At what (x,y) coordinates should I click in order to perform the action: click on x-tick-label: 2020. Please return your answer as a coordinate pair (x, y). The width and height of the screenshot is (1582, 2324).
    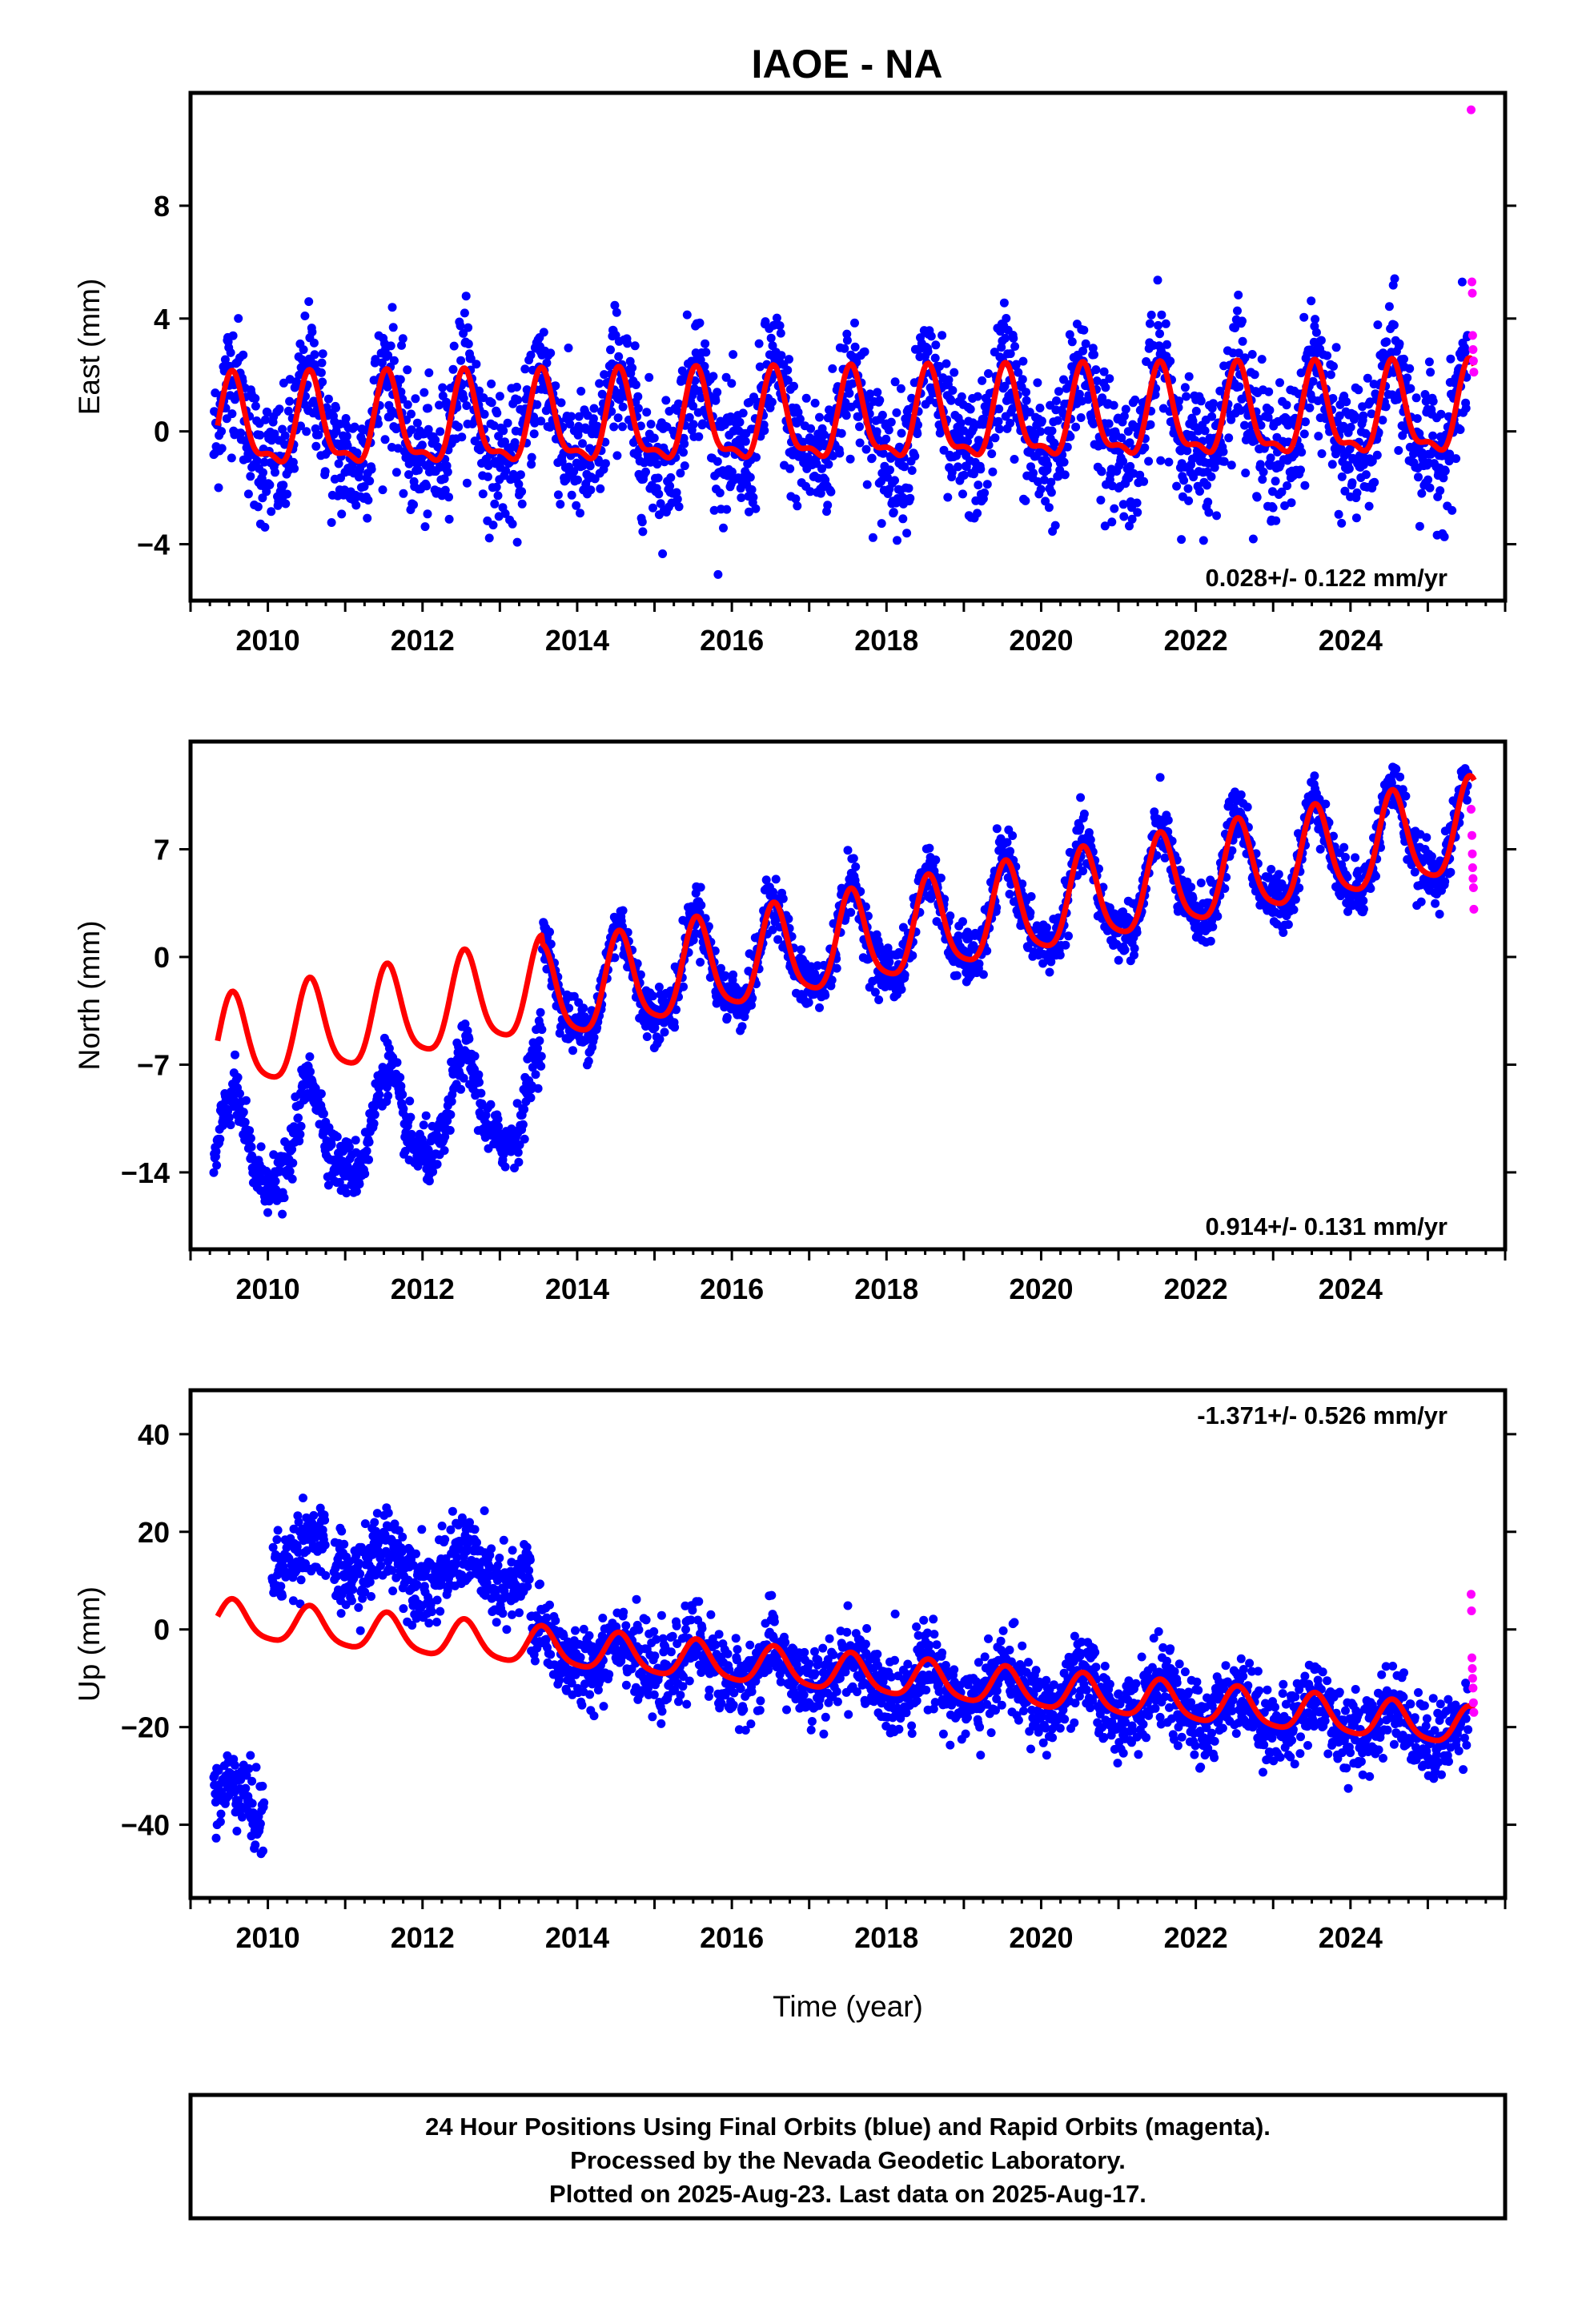
    Looking at the image, I should click on (1041, 640).